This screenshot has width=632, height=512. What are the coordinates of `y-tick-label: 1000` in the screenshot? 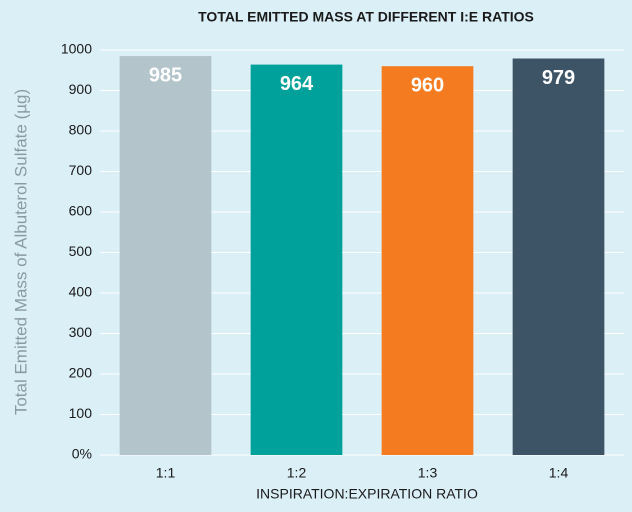 It's located at (76, 49).